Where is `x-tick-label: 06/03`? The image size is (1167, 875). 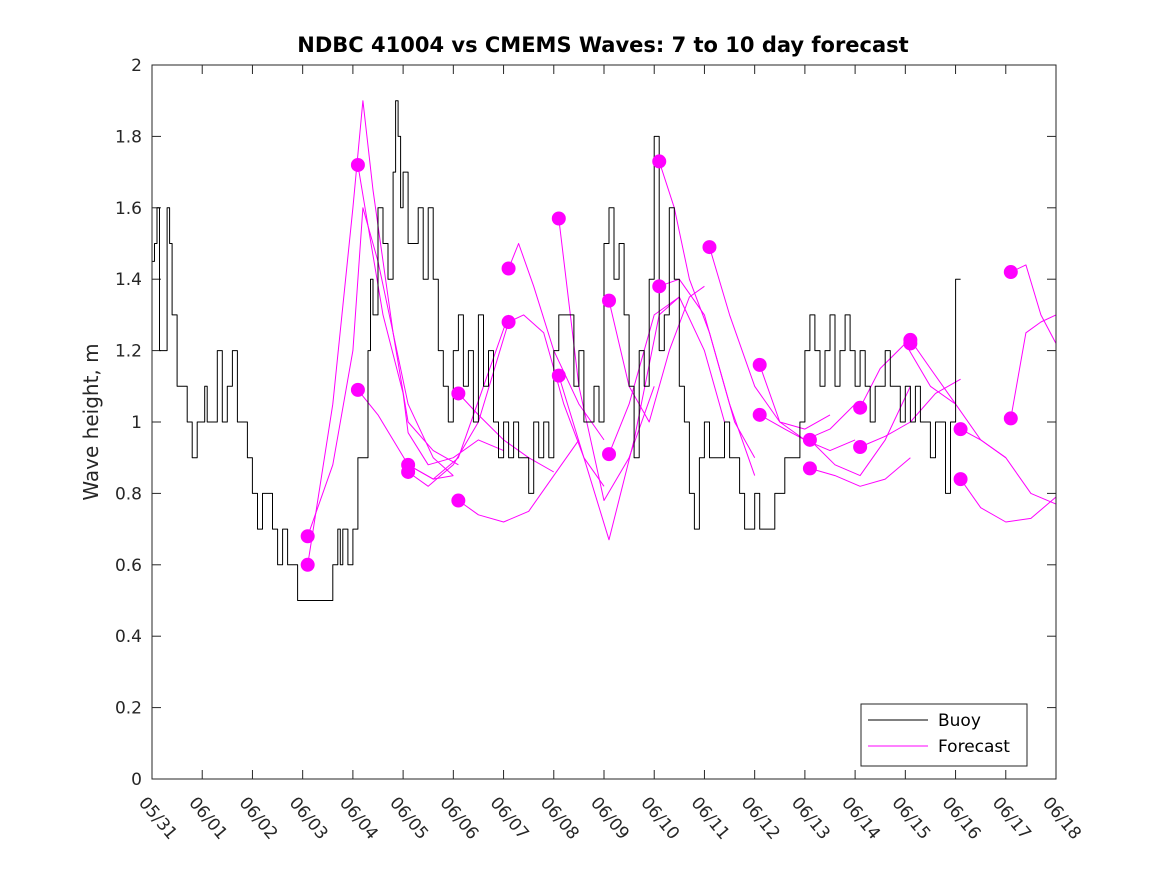
x-tick-label: 06/03 is located at coordinates (308, 818).